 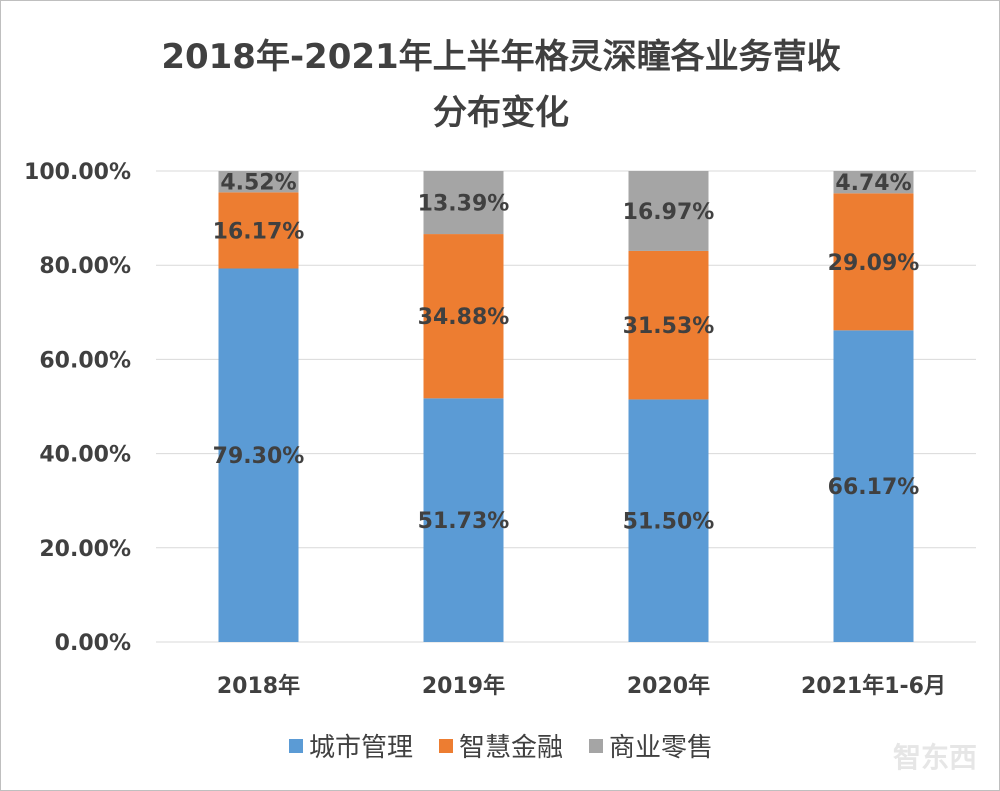 I want to click on y-tick-label: 80.00%, so click(x=85, y=266).